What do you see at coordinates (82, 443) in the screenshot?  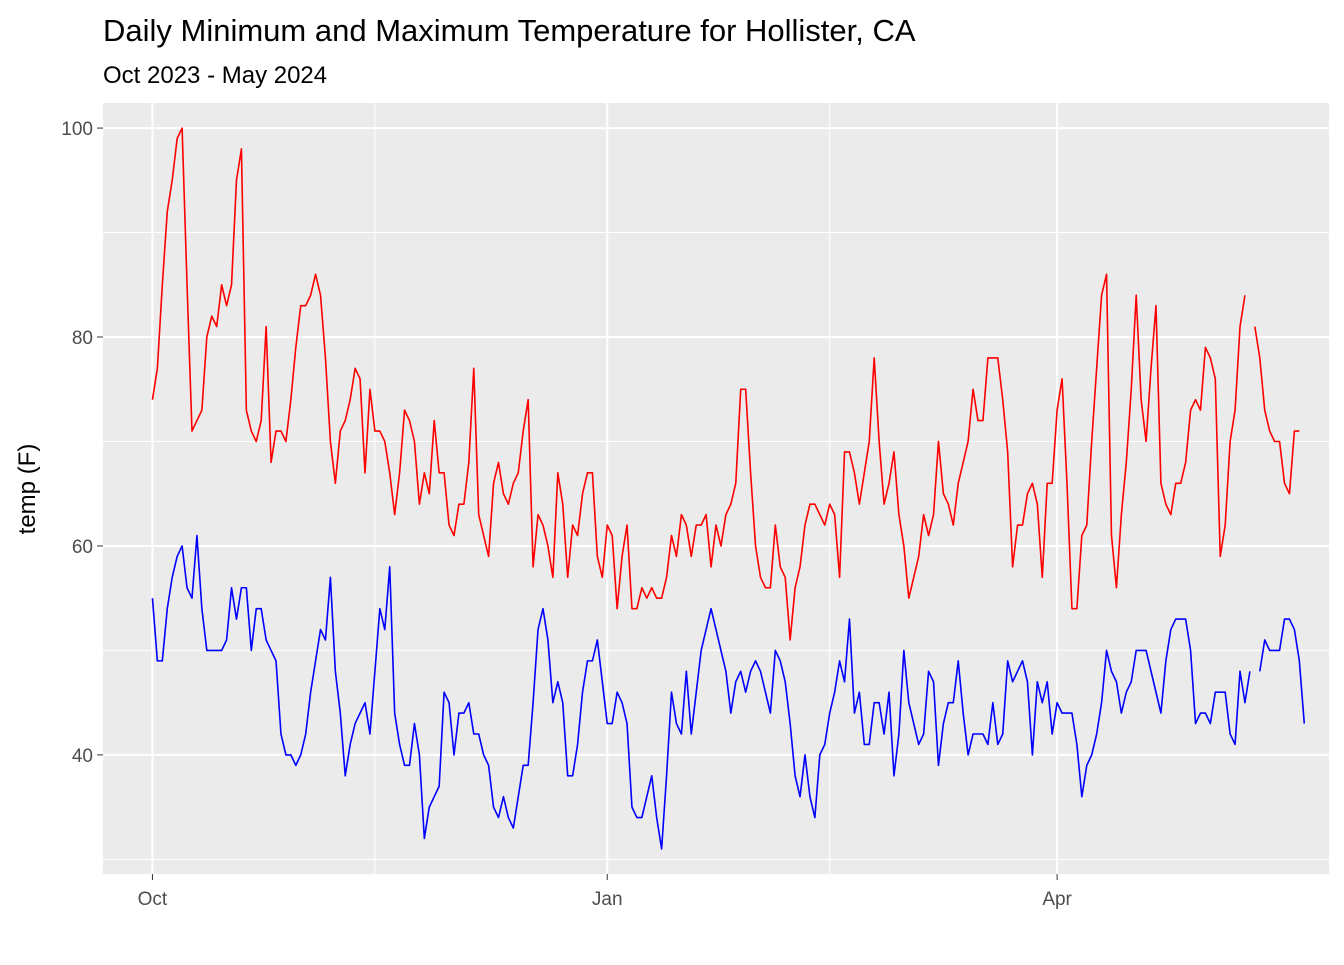 I see `y-axis: 40 60 80 100` at bounding box center [82, 443].